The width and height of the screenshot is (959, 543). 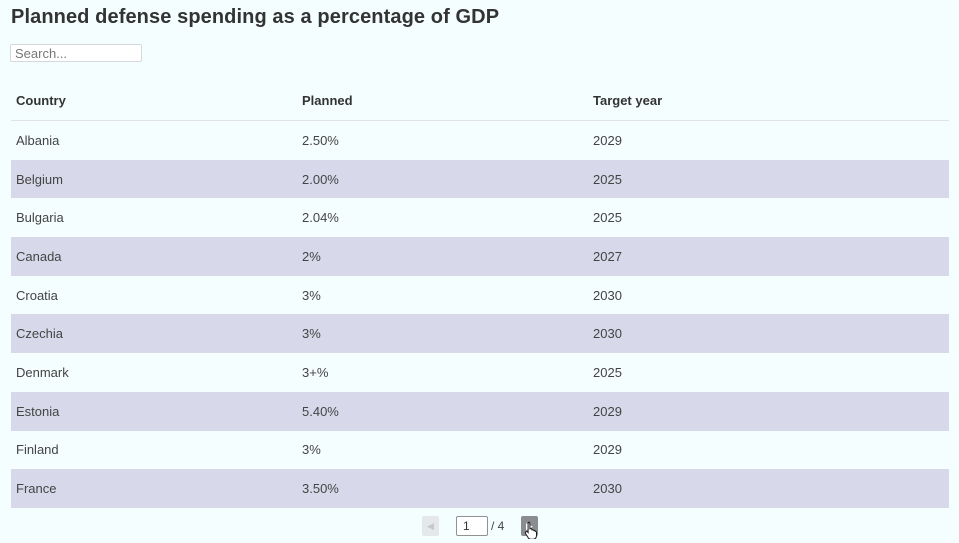 I want to click on table-header: Country Planned Target year, so click(x=480, y=100).